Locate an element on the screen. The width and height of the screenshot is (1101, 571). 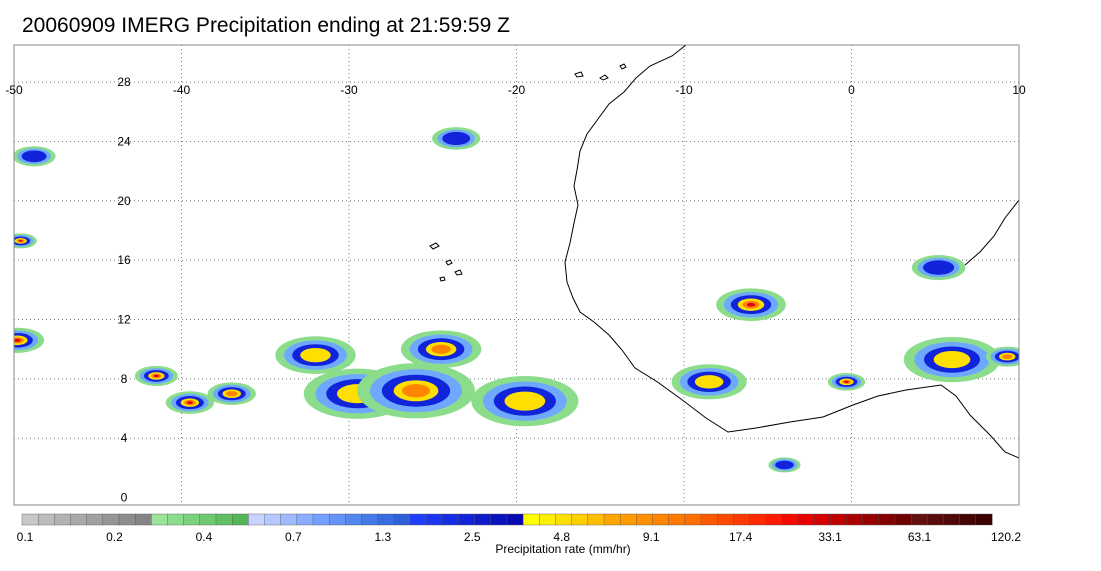
latitude-tick: 12 is located at coordinates (124, 320).